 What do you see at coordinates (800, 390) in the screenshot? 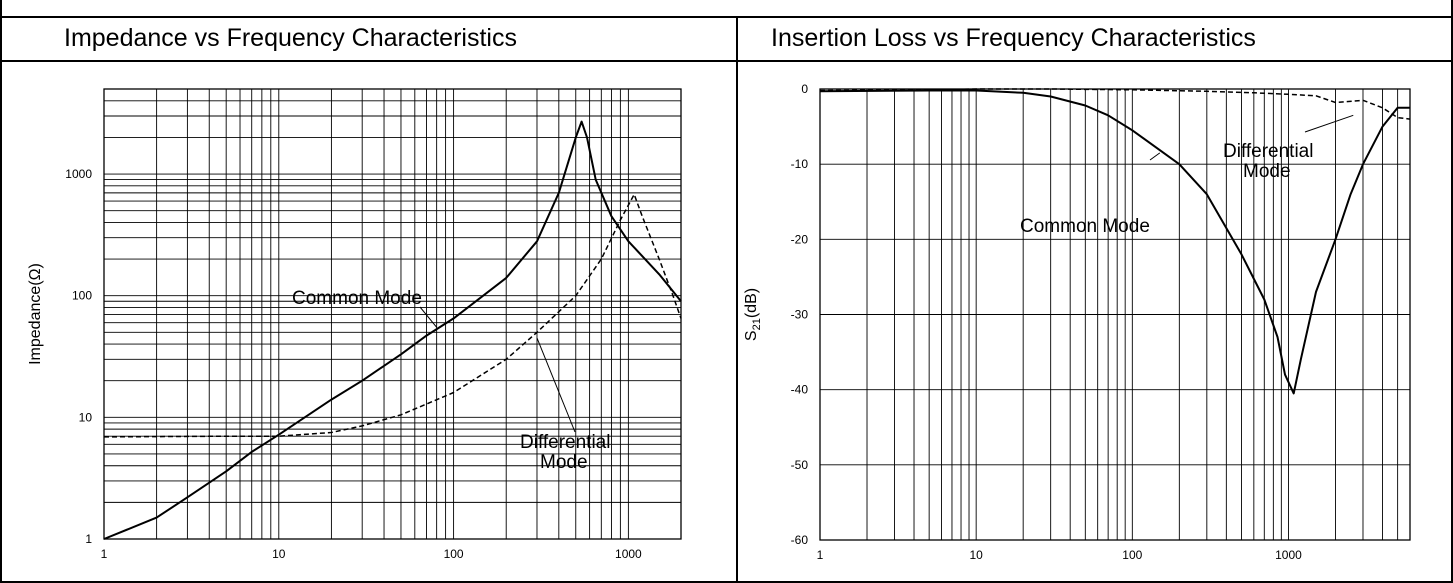
I see `y-tick-label: -40` at bounding box center [800, 390].